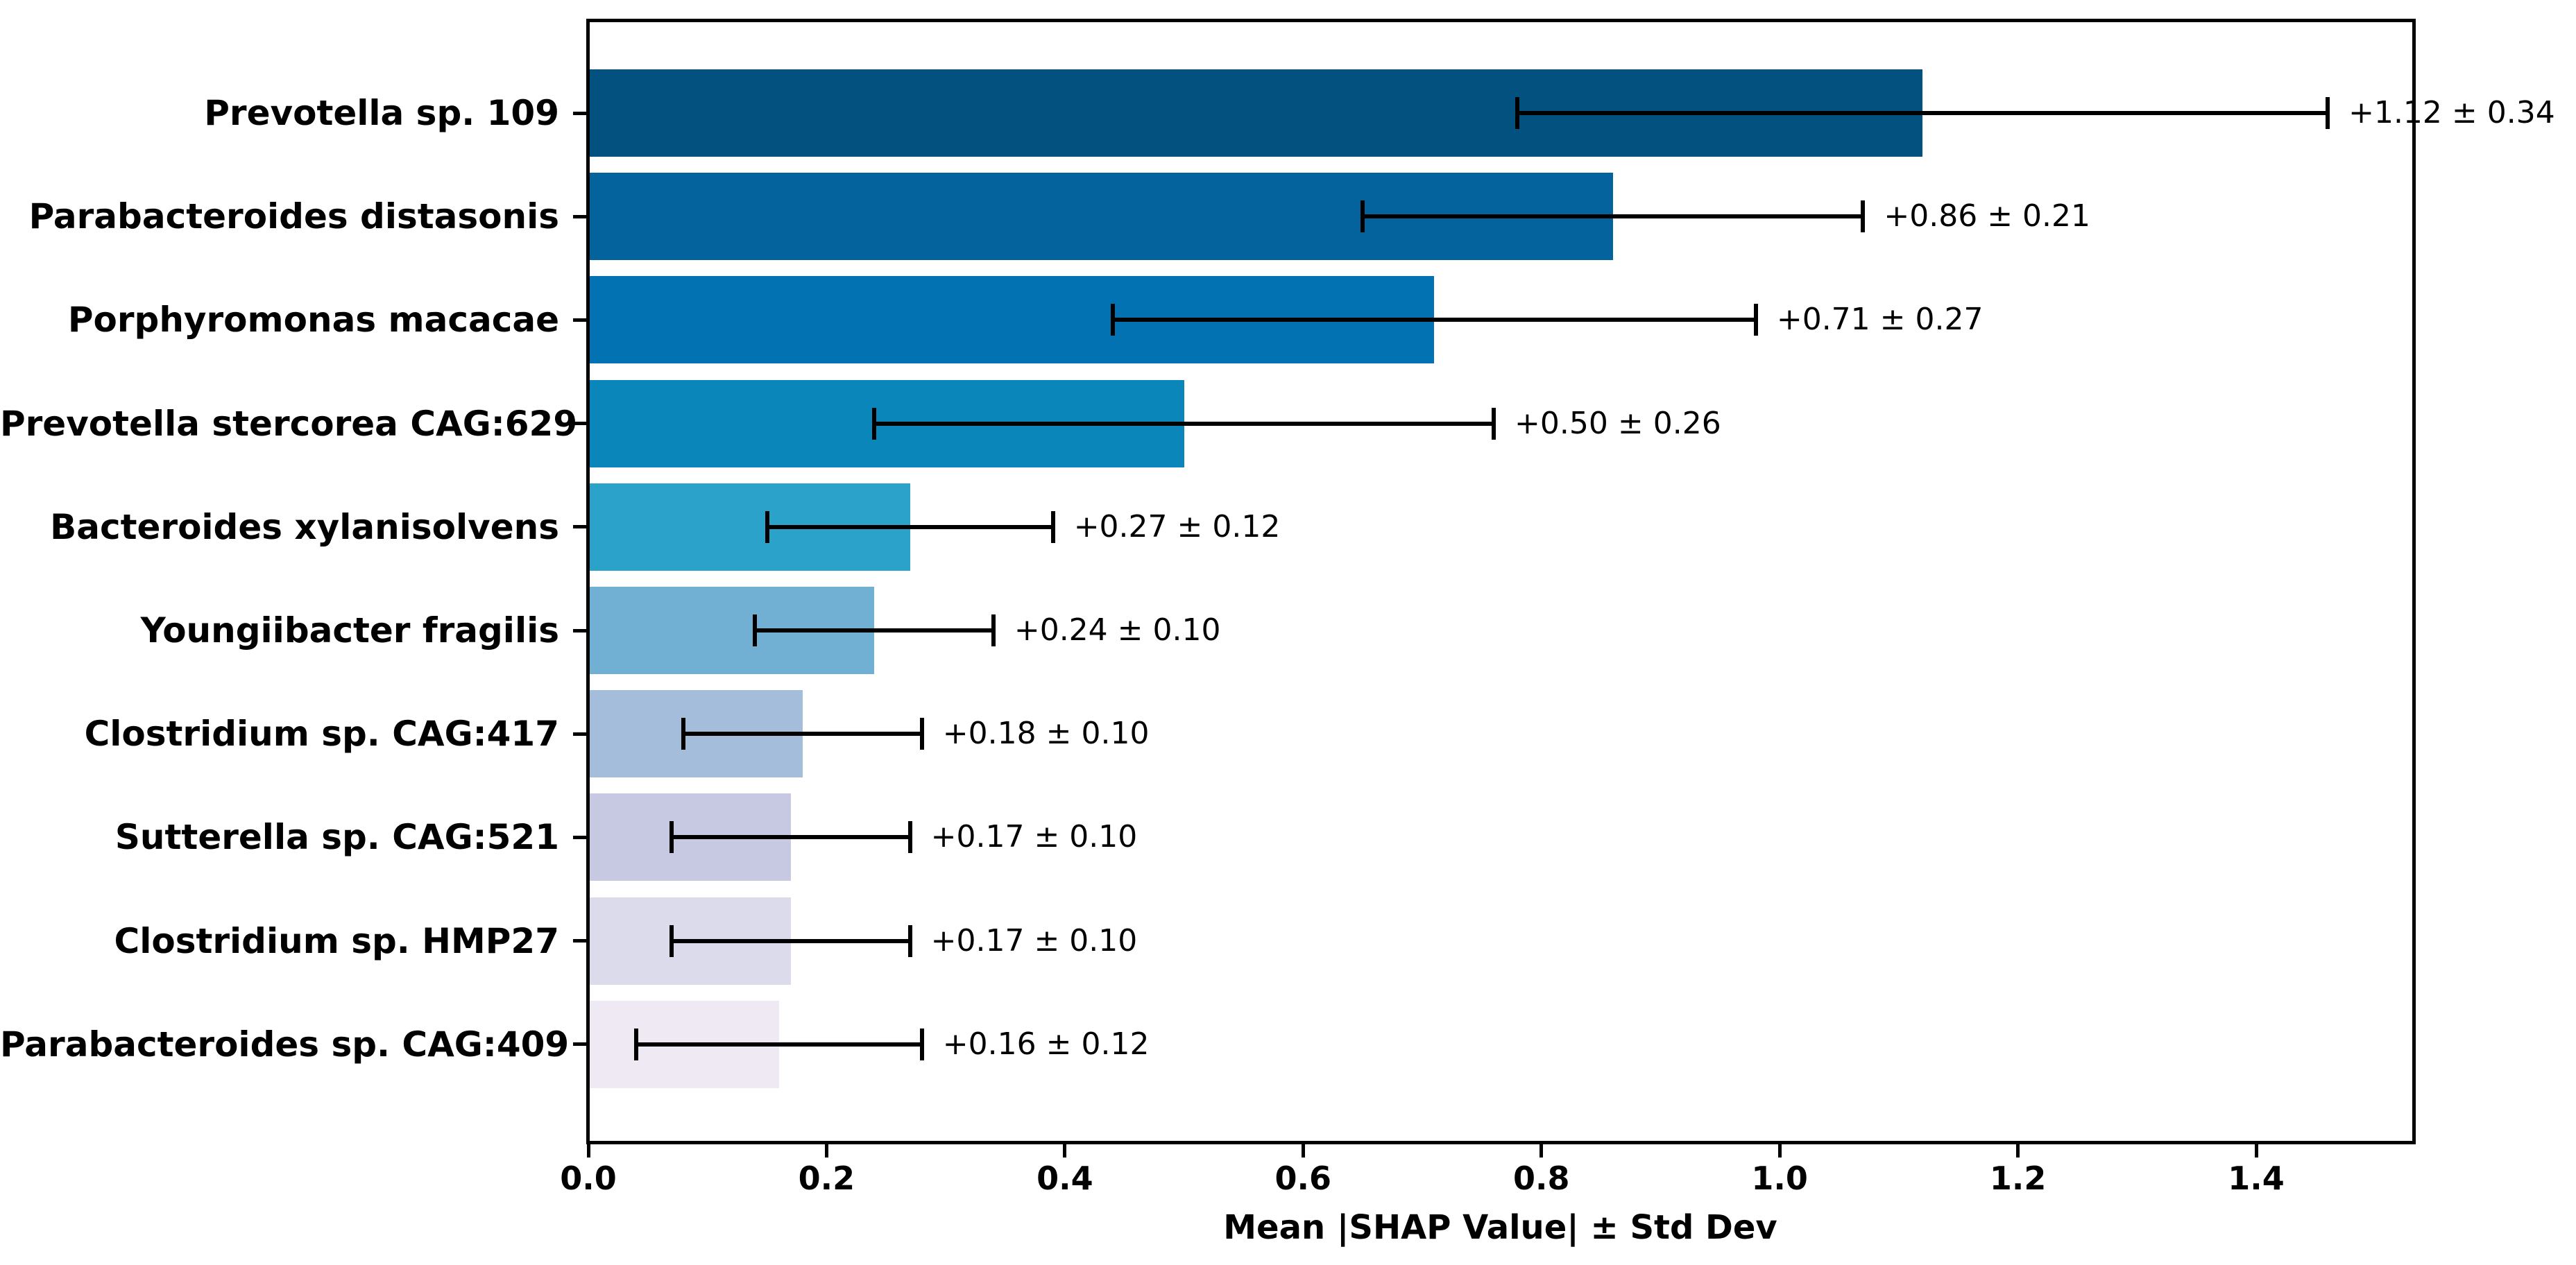 Image resolution: width=2576 pixels, height=1265 pixels. Describe the element at coordinates (826, 1178) in the screenshot. I see `x-tick-label: 0.2` at that location.